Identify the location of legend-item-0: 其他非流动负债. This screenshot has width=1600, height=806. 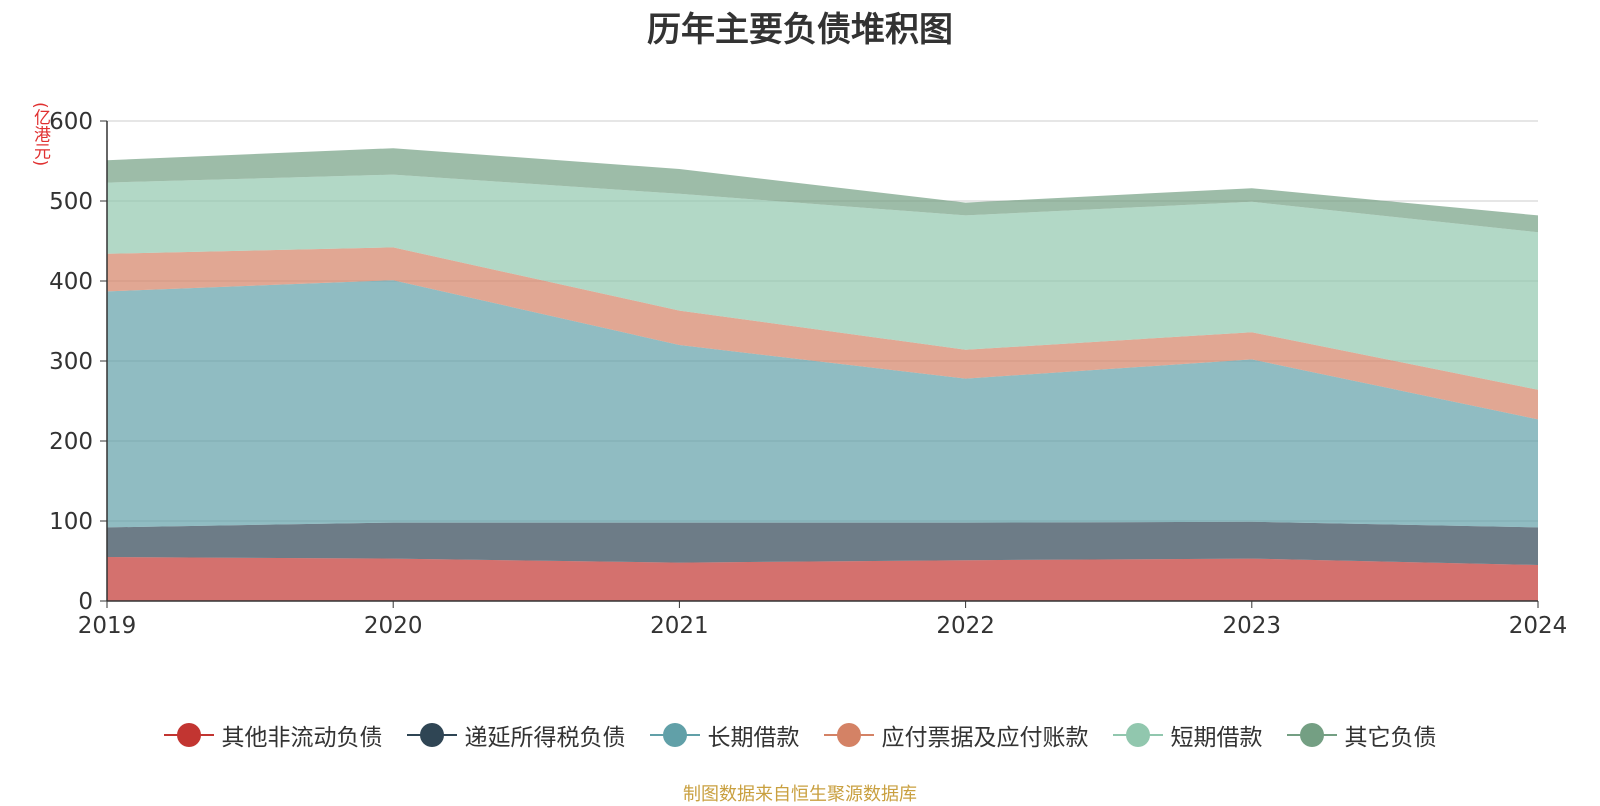
(273, 735).